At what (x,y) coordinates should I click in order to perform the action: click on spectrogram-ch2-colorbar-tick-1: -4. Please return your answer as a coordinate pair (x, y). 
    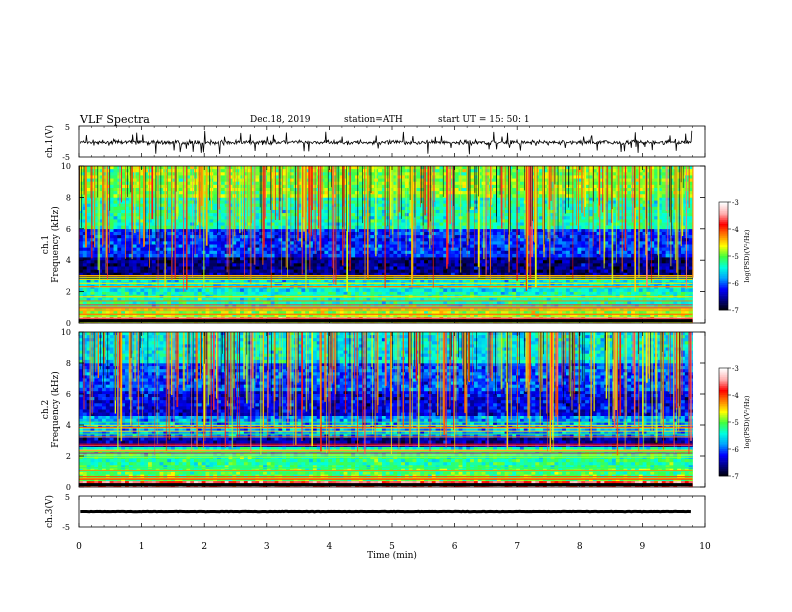
    Looking at the image, I should click on (735, 396).